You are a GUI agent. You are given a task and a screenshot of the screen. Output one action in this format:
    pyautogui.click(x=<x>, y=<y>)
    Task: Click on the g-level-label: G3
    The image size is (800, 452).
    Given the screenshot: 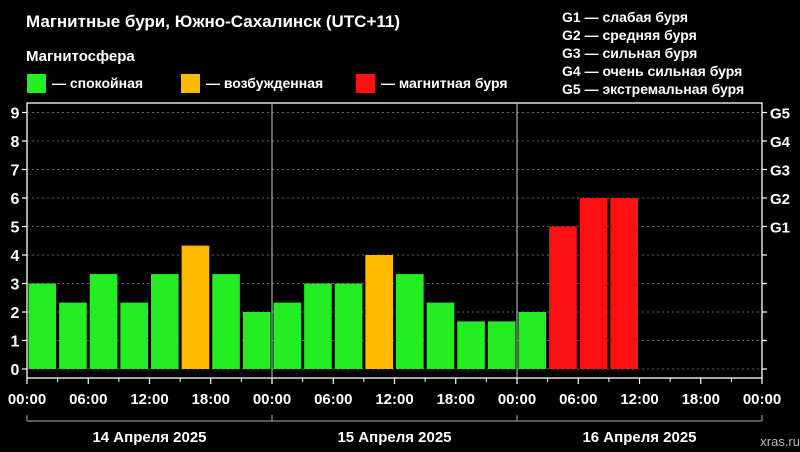 What is the action you would take?
    pyautogui.click(x=780, y=171)
    